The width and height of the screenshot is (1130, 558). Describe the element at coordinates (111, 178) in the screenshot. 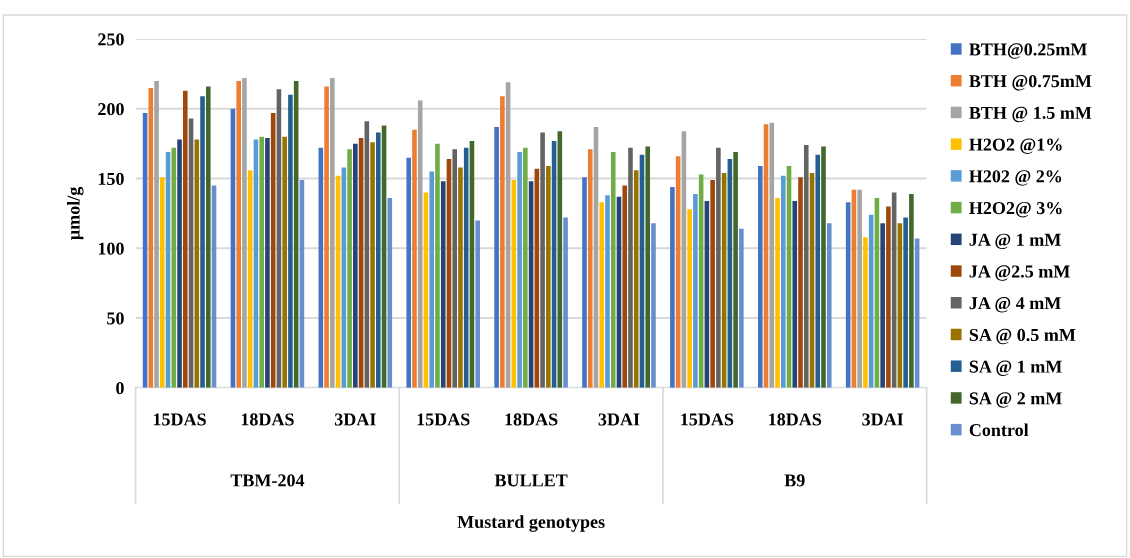

I see `y-tick-label: 150` at that location.